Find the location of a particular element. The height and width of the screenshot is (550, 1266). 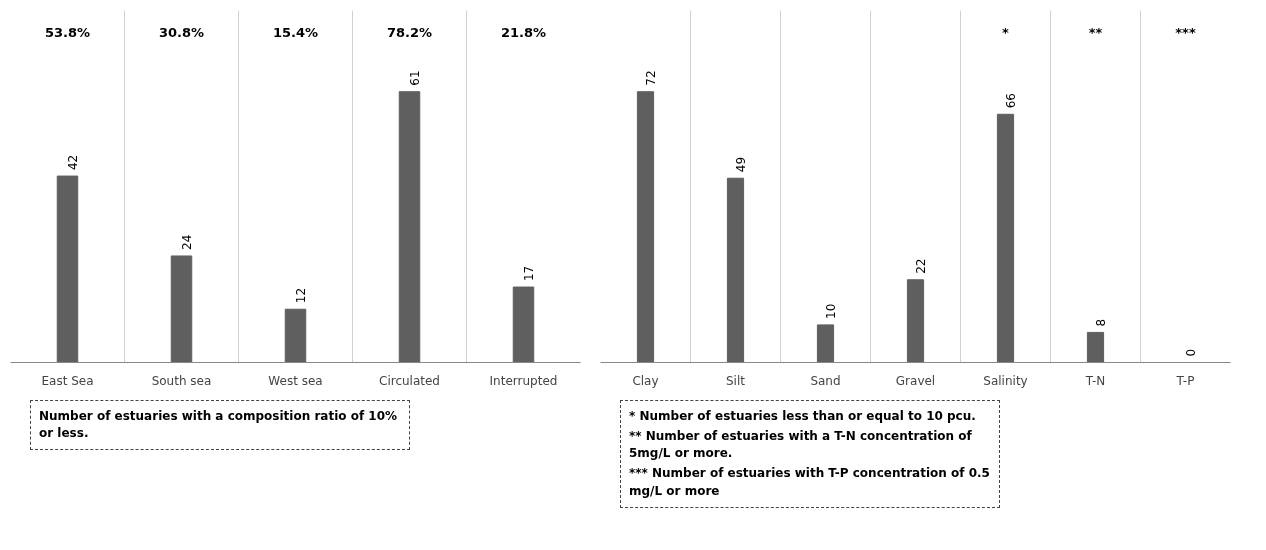

data-label: 42 is located at coordinates (73, 162).